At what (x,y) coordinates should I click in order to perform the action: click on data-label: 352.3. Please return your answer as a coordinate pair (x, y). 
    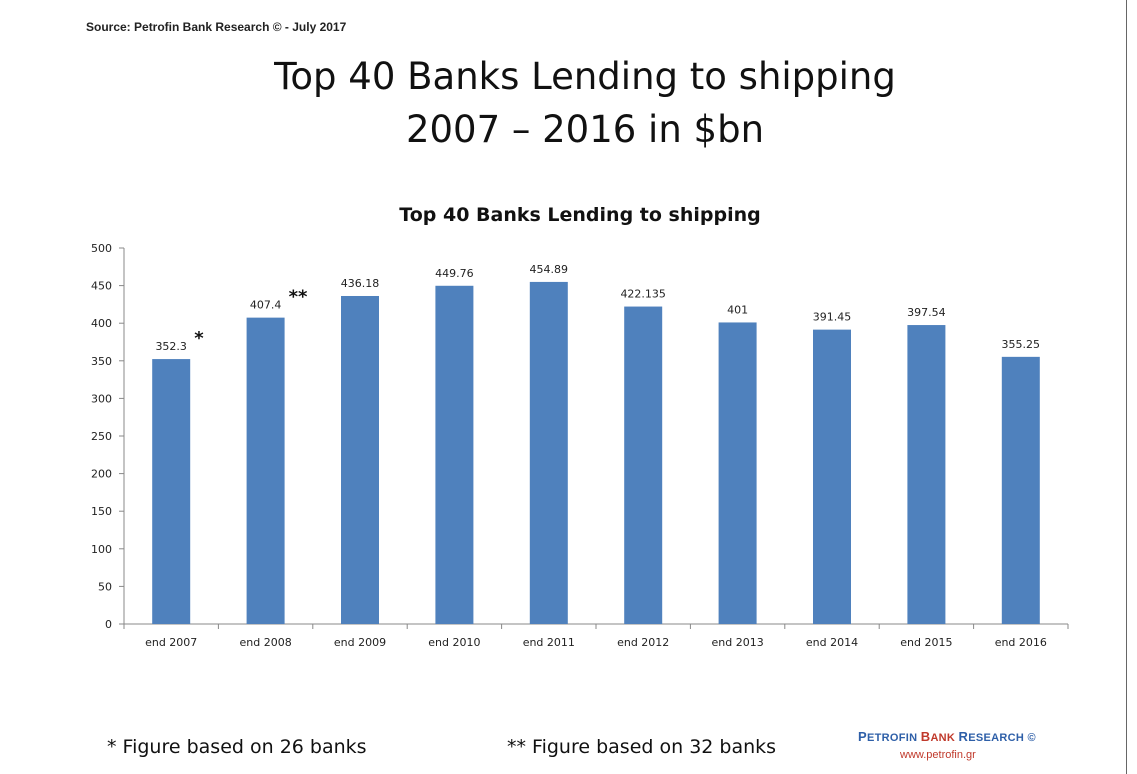
    Looking at the image, I should click on (171, 346).